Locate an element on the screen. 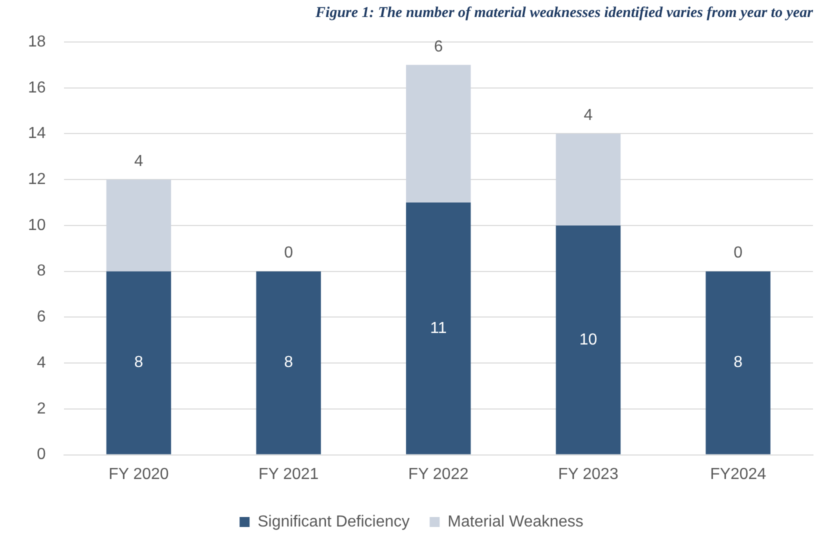  legend-label: Material Weakness is located at coordinates (516, 521).